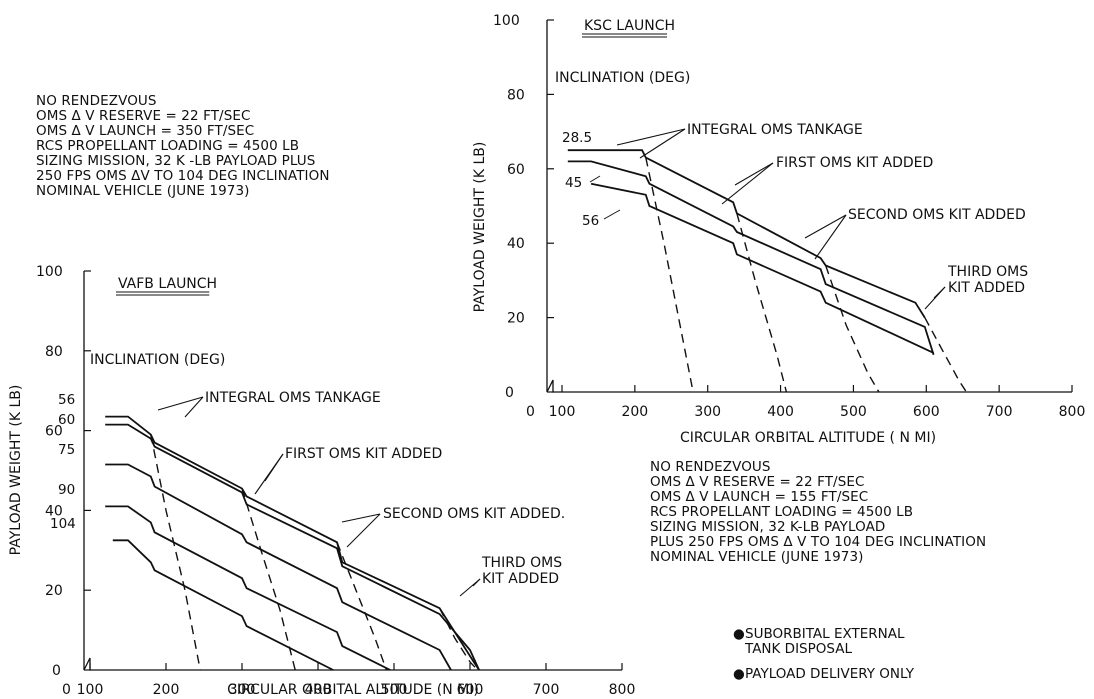 The width and height of the screenshot is (1094, 699). Describe the element at coordinates (66, 450) in the screenshot. I see `series-label: 75` at that location.